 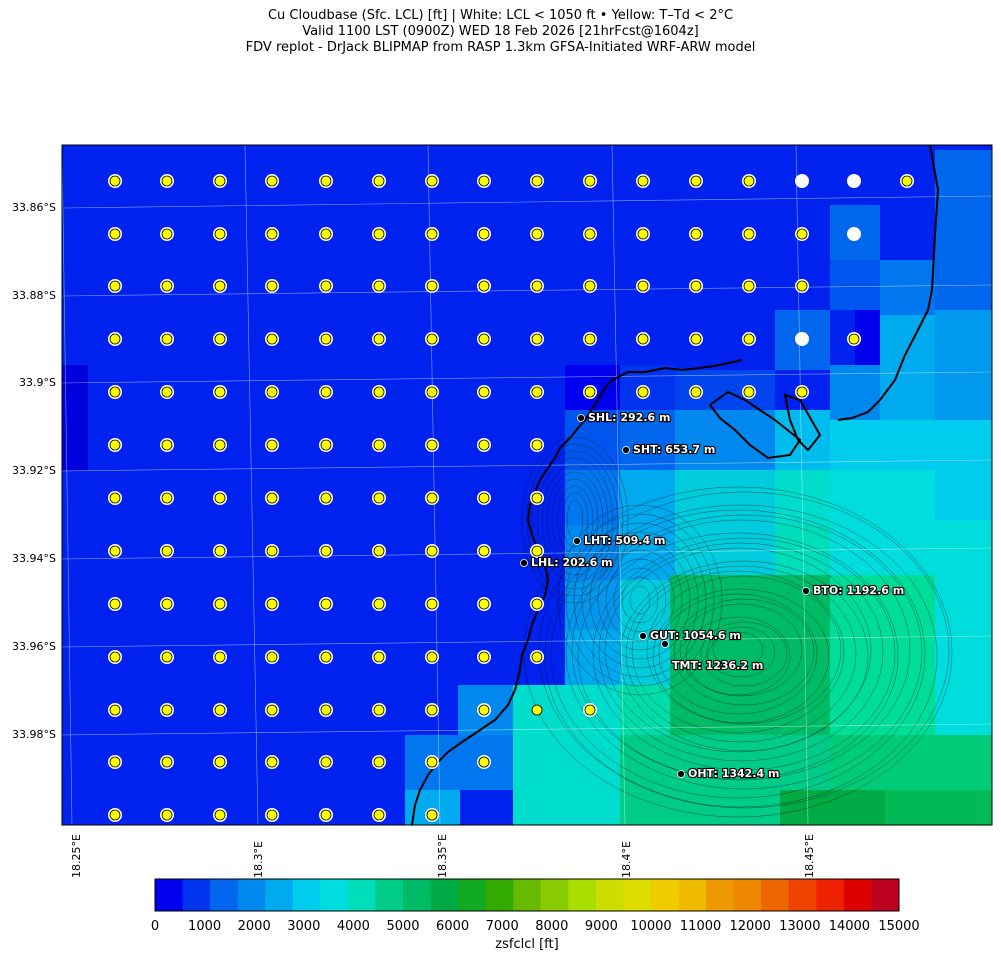 I want to click on graticule-longitude-line, so click(x=67, y=485).